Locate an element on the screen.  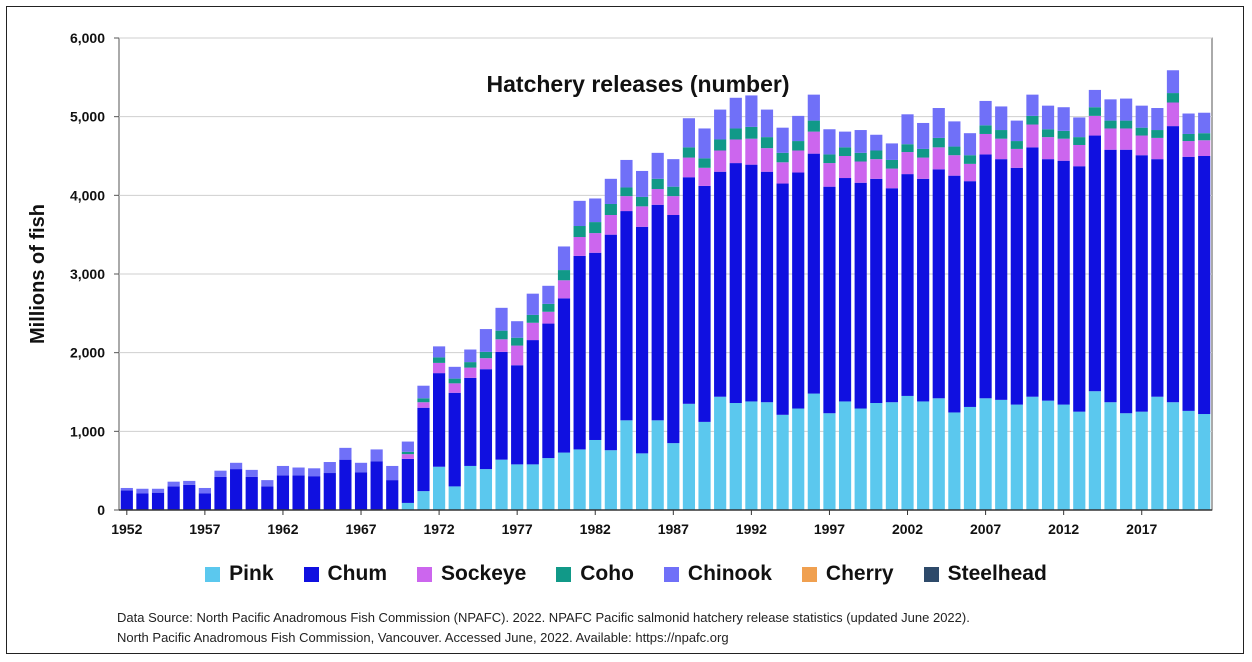
legend-item-coho: Coho is located at coordinates (595, 574).